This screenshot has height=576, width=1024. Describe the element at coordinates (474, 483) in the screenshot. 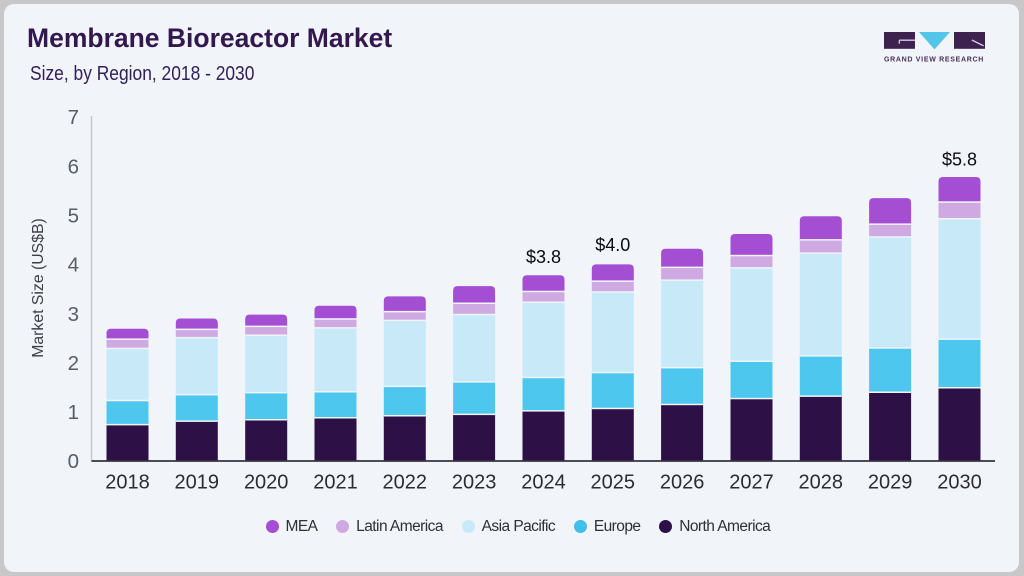

I see `svg-text: 2023` at that location.